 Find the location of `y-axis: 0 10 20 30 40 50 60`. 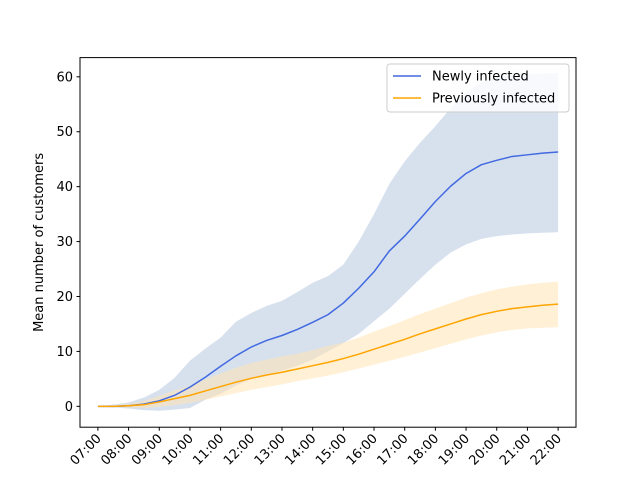

y-axis: 0 10 20 30 40 50 60 is located at coordinates (68, 242).